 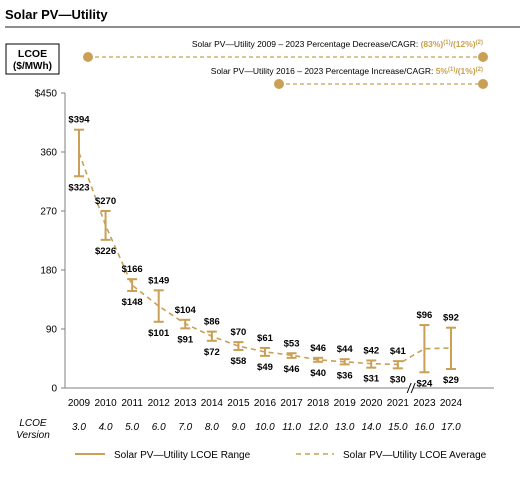 What do you see at coordinates (265, 427) in the screenshot?
I see `version-label: 10.0` at bounding box center [265, 427].